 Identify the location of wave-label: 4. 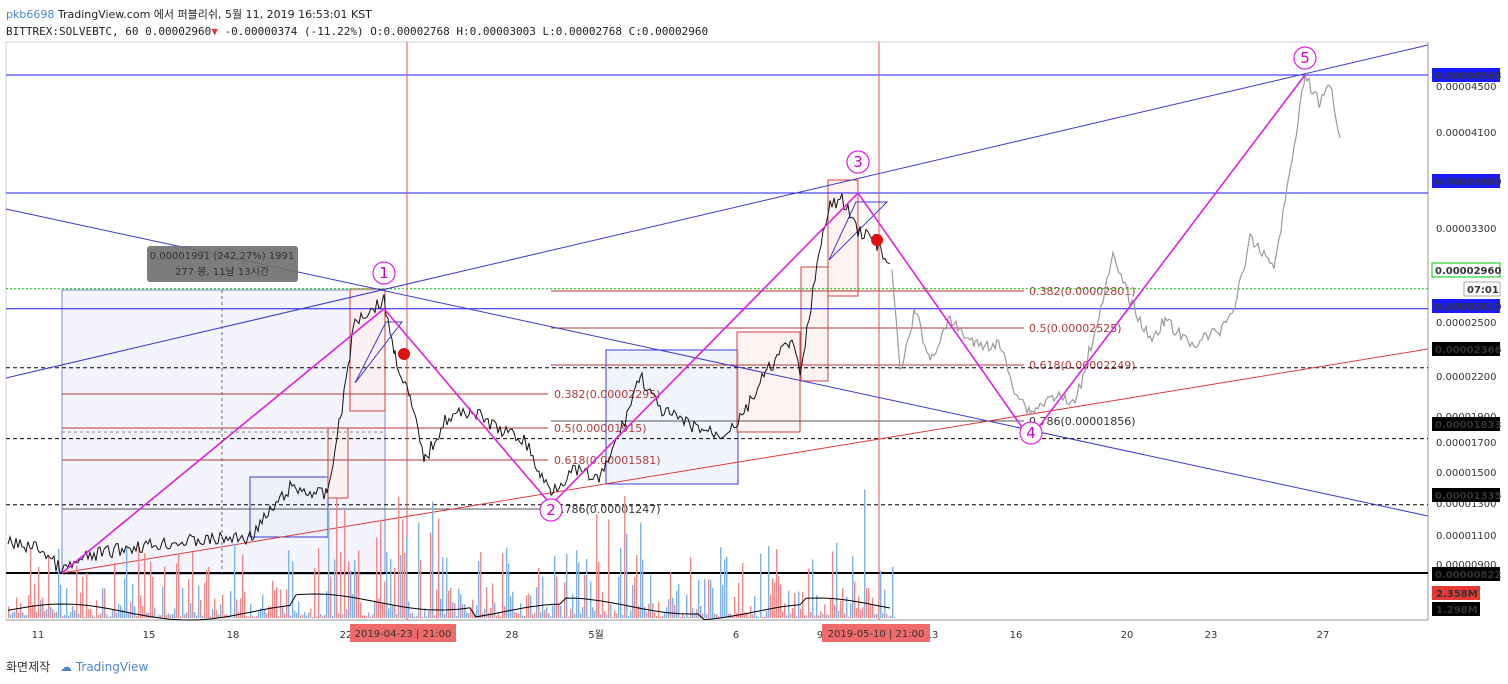
(1031, 433).